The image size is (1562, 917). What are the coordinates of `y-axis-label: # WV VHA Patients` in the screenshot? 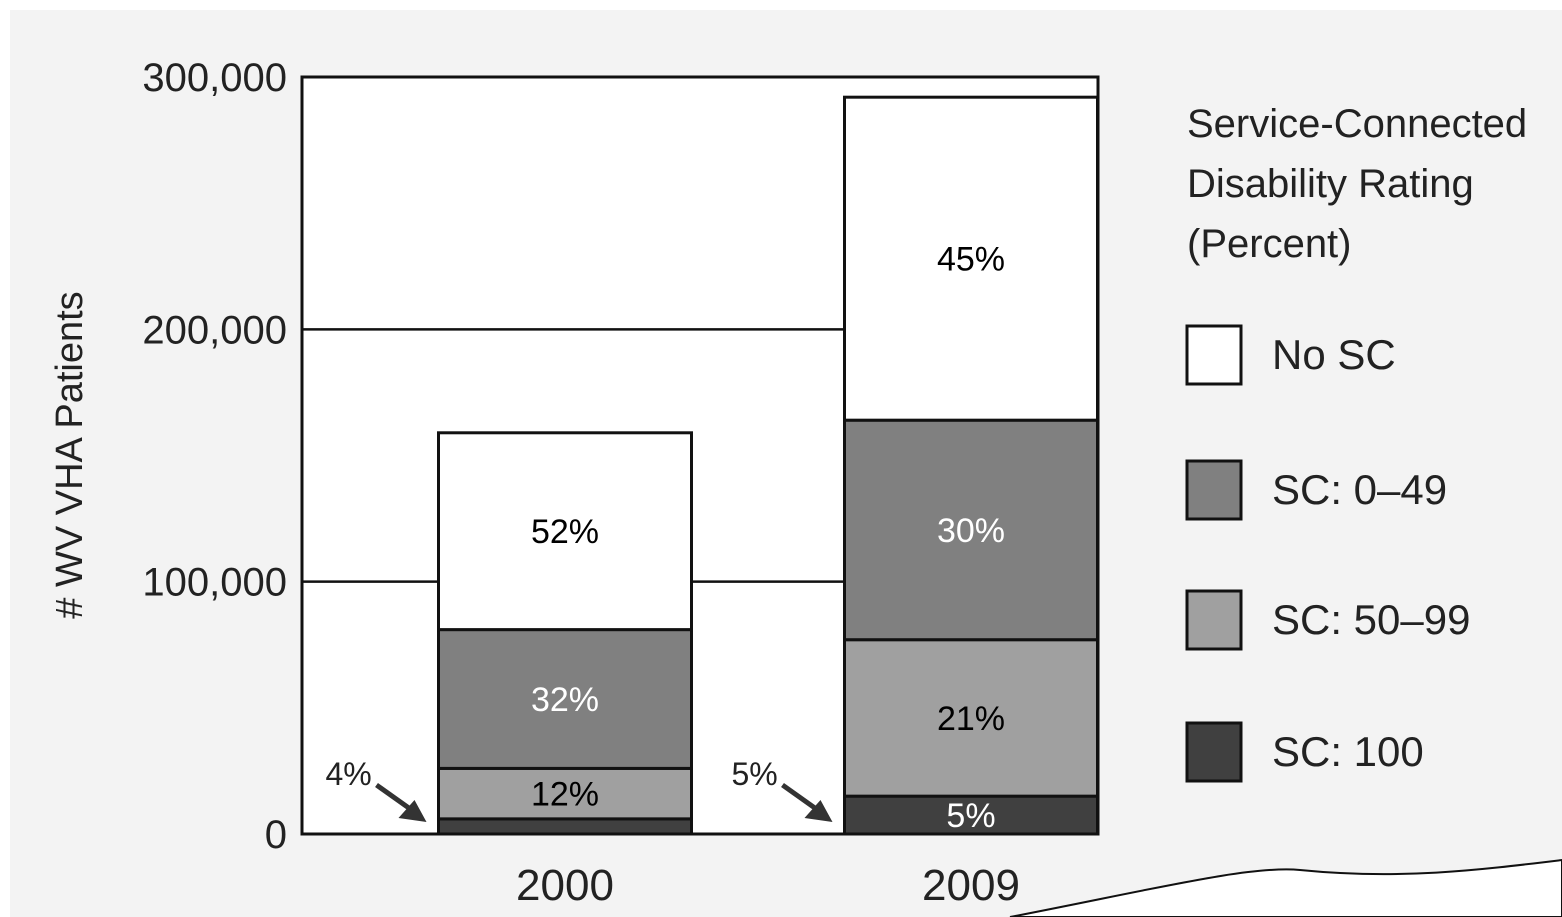 It's located at (70, 454).